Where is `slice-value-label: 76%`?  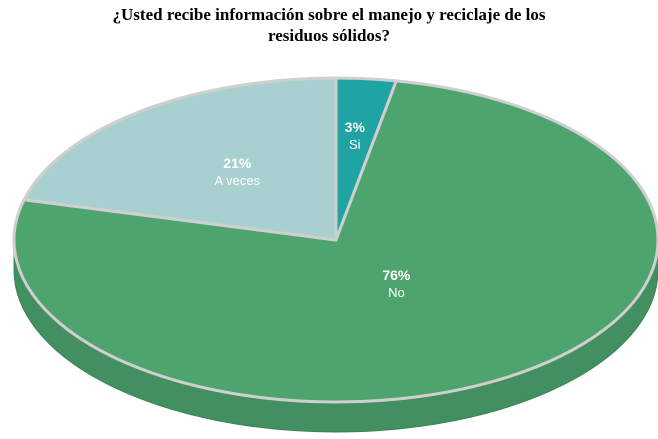 slice-value-label: 76% is located at coordinates (396, 275).